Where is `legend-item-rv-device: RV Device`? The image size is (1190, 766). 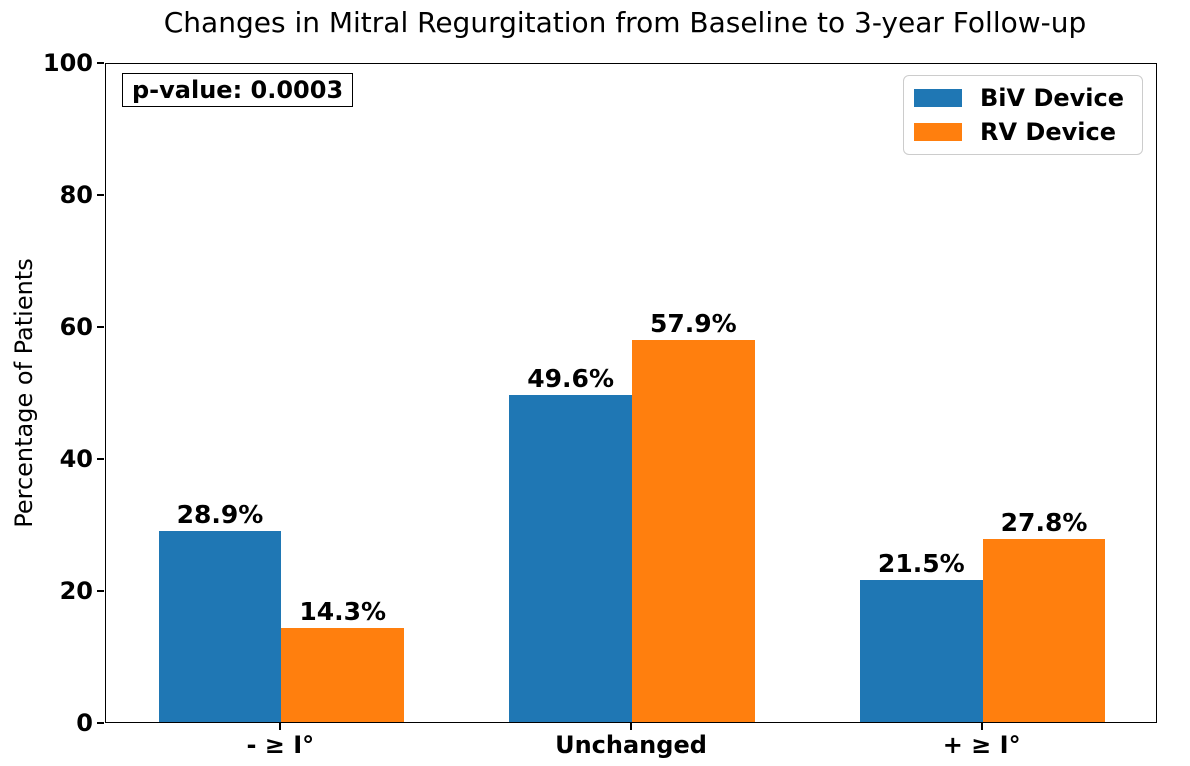 legend-item-rv-device: RV Device is located at coordinates (1023, 132).